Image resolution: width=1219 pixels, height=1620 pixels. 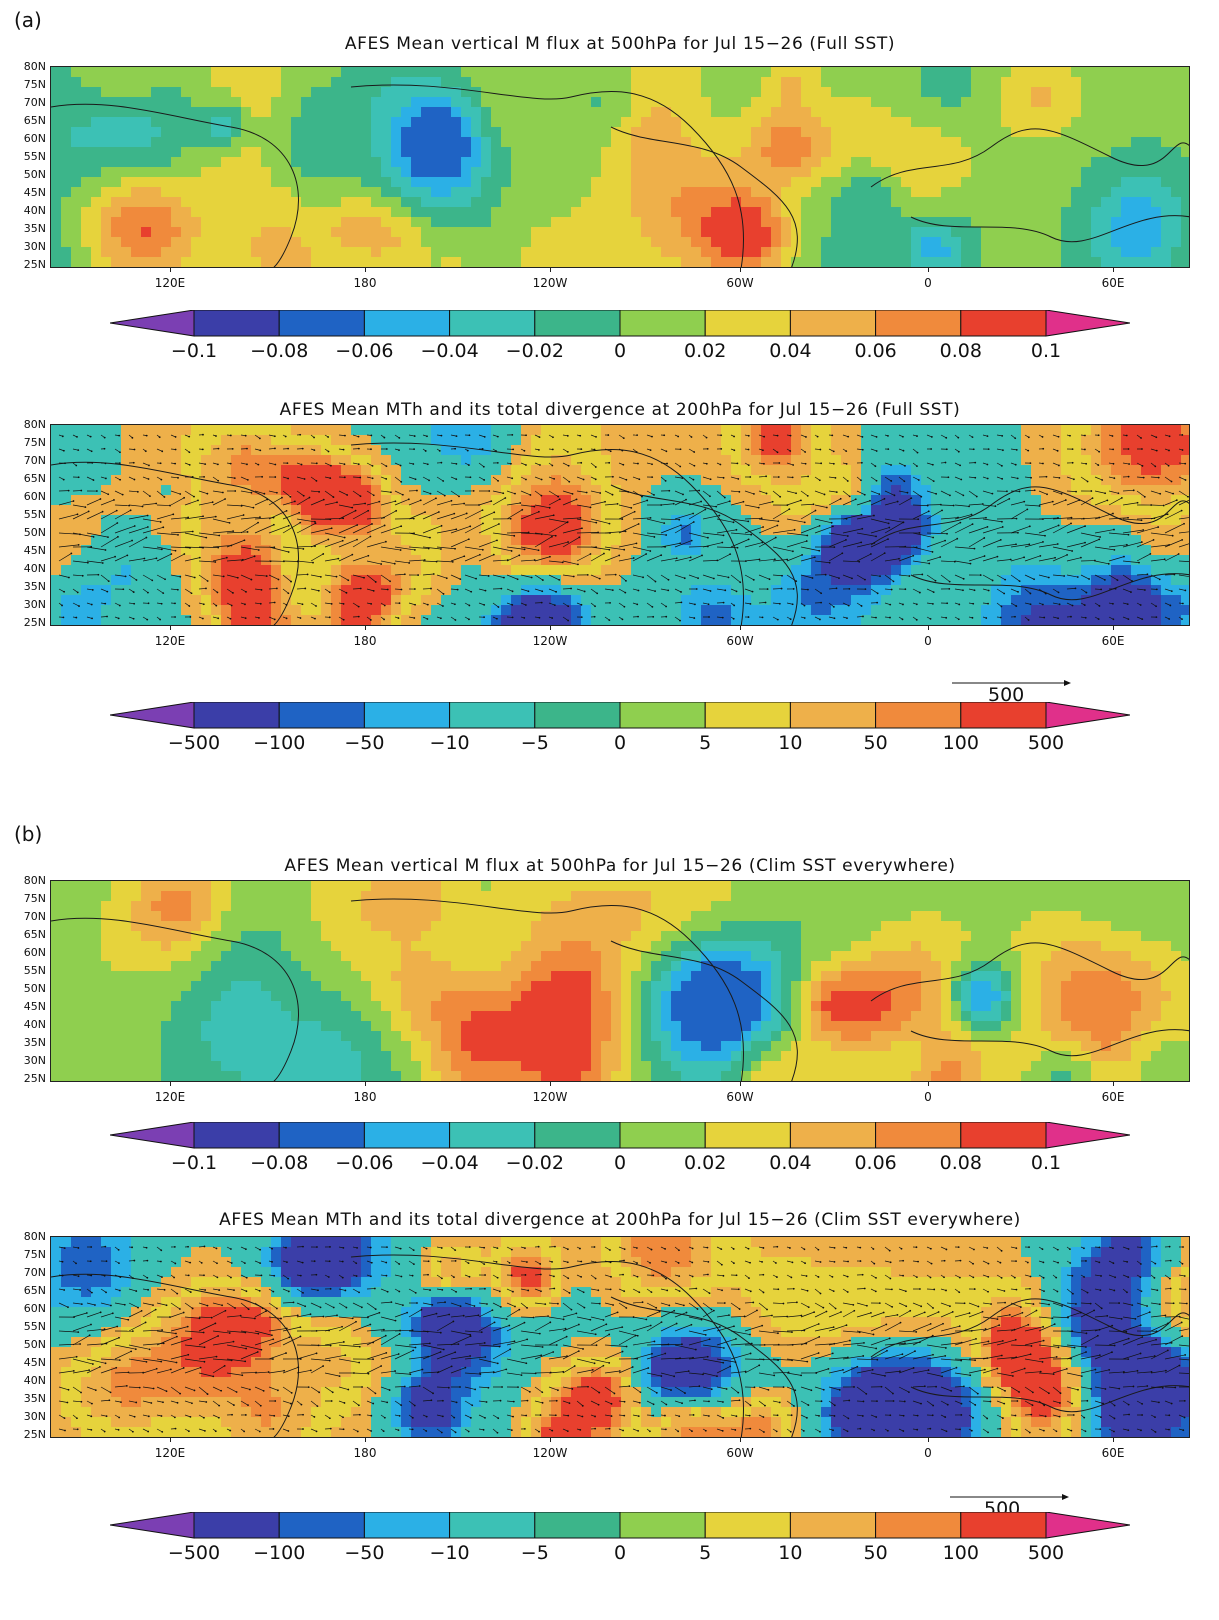 What do you see at coordinates (194, 351) in the screenshot?
I see `colorbar-label: −0.1` at bounding box center [194, 351].